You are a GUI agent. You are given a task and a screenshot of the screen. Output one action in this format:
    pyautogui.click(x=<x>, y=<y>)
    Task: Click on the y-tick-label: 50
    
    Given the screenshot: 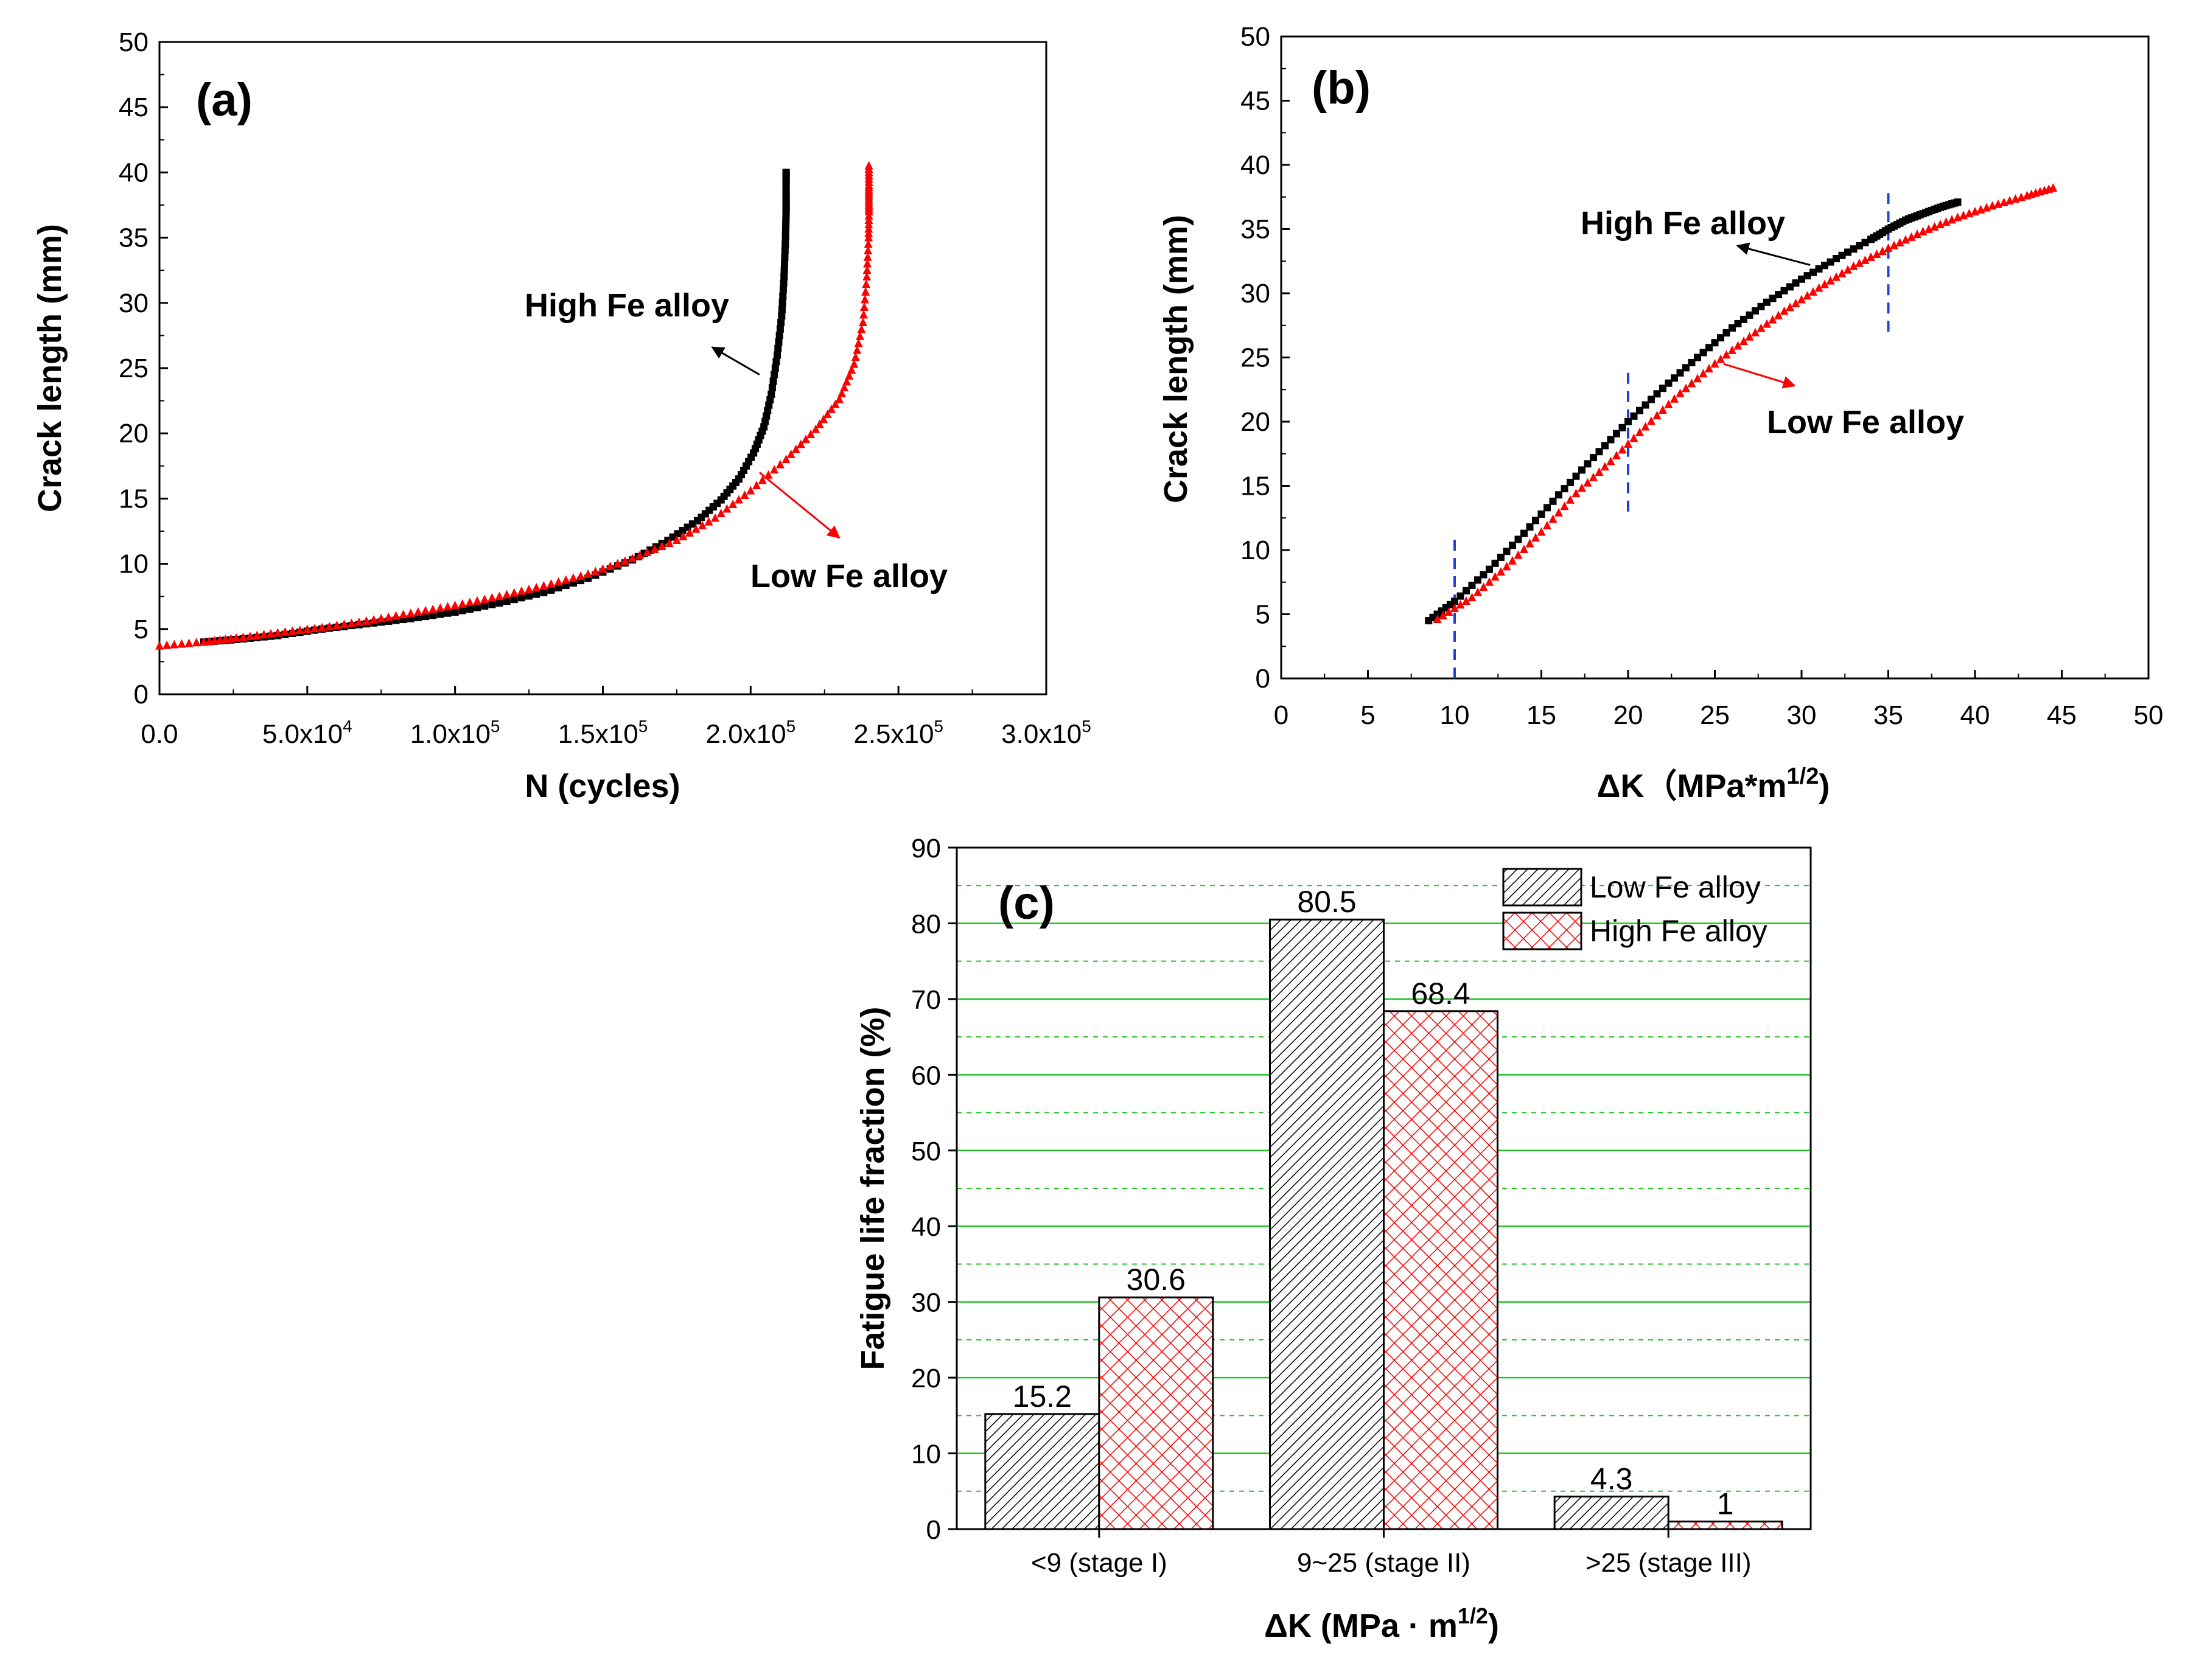 What is the action you would take?
    pyautogui.click(x=1255, y=37)
    